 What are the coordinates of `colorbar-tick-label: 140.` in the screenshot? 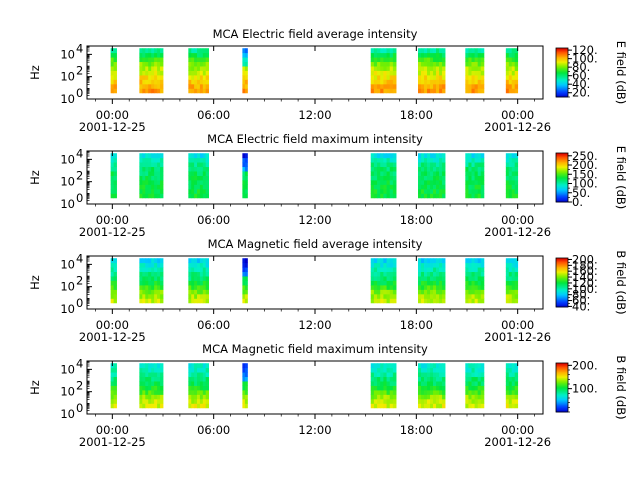 It's located at (585, 277).